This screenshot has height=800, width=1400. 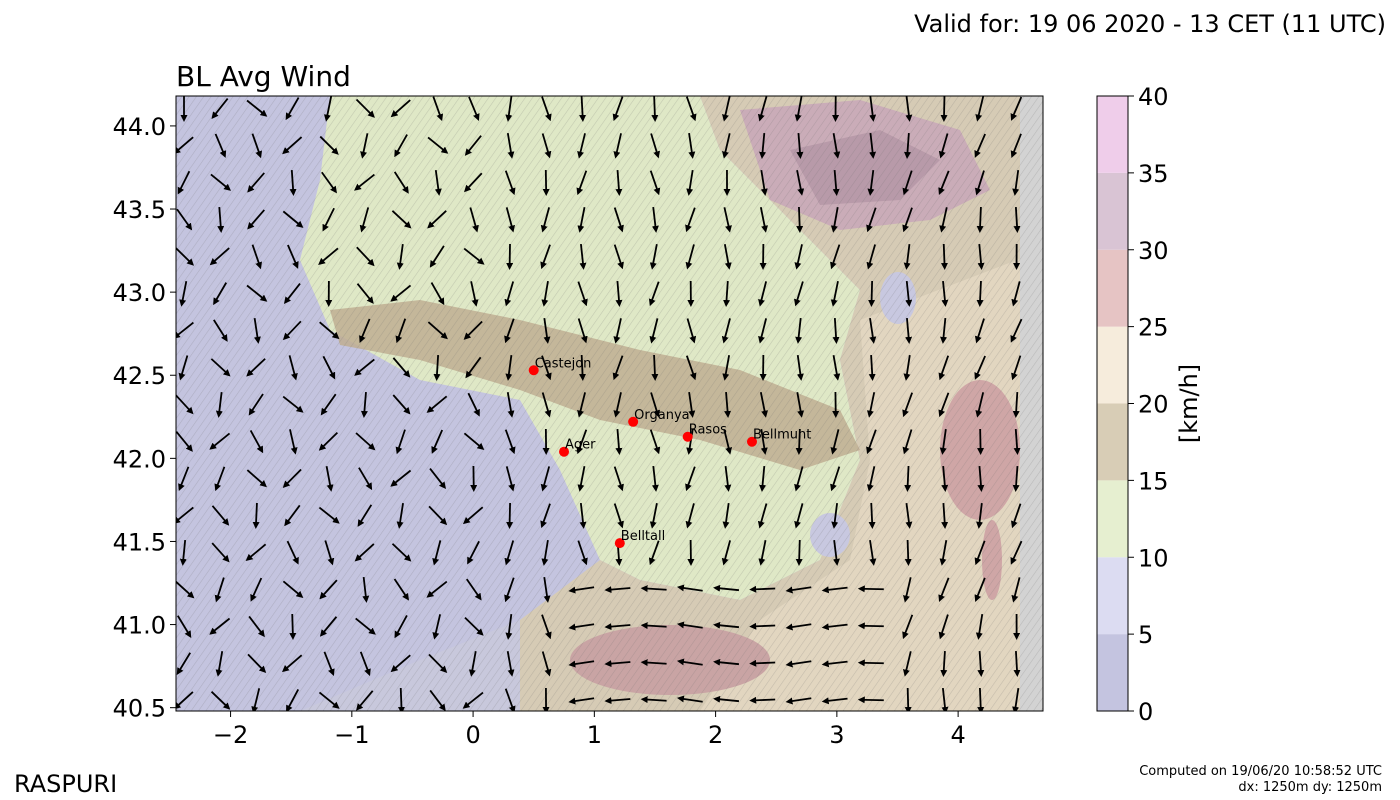 I want to click on colorbar-segment, so click(x=1112, y=519).